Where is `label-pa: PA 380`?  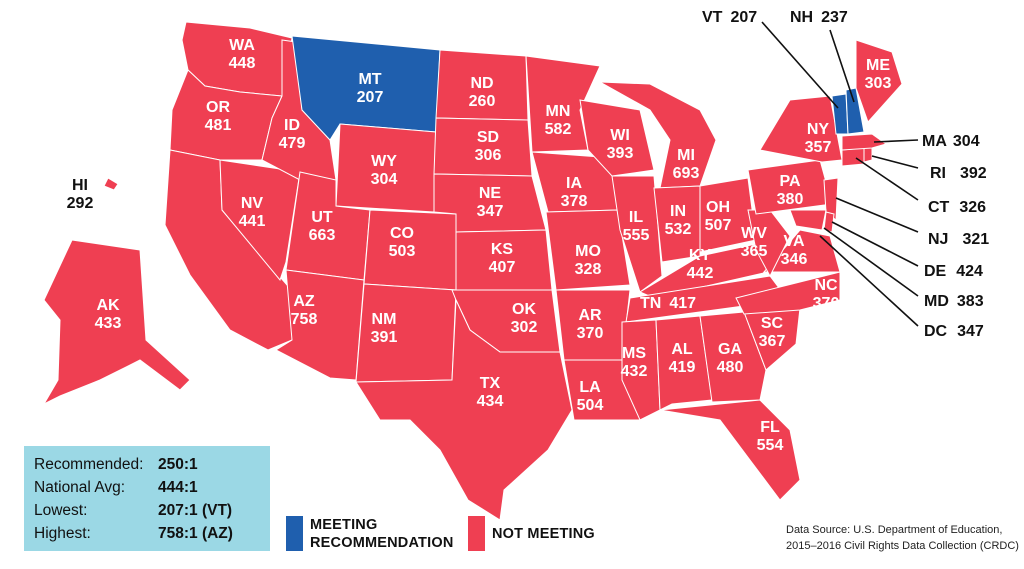 label-pa: PA 380 is located at coordinates (790, 190).